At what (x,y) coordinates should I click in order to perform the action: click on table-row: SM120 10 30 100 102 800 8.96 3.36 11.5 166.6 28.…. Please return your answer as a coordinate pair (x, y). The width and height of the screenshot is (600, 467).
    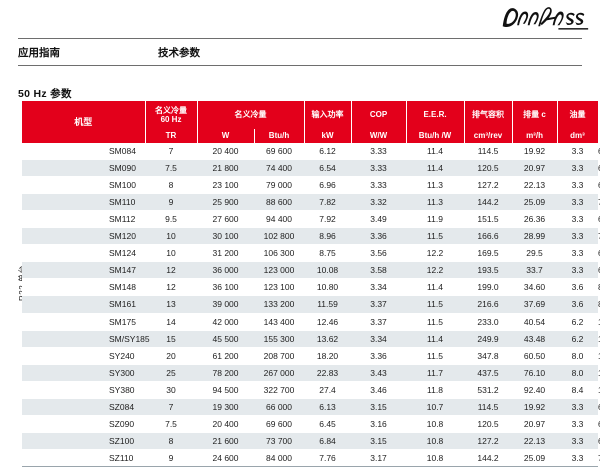
    Looking at the image, I should click on (311, 236).